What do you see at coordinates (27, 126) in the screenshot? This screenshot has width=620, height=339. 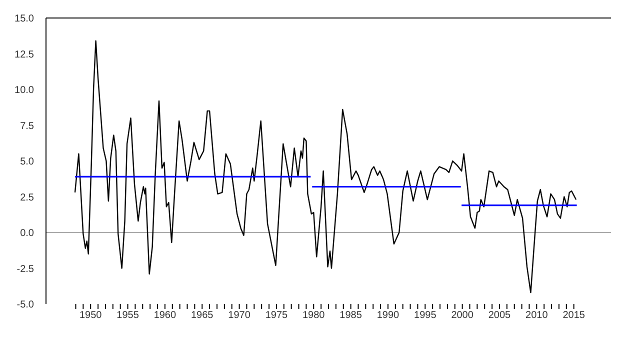 I see `y-tick-label: 7.5` at bounding box center [27, 126].